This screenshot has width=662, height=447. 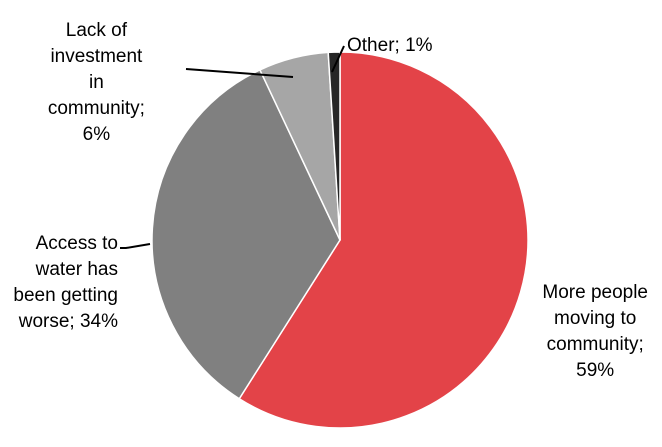 I want to click on data-label-access-to-water: Access to water has been getting worse; 34%, so click(x=65, y=282).